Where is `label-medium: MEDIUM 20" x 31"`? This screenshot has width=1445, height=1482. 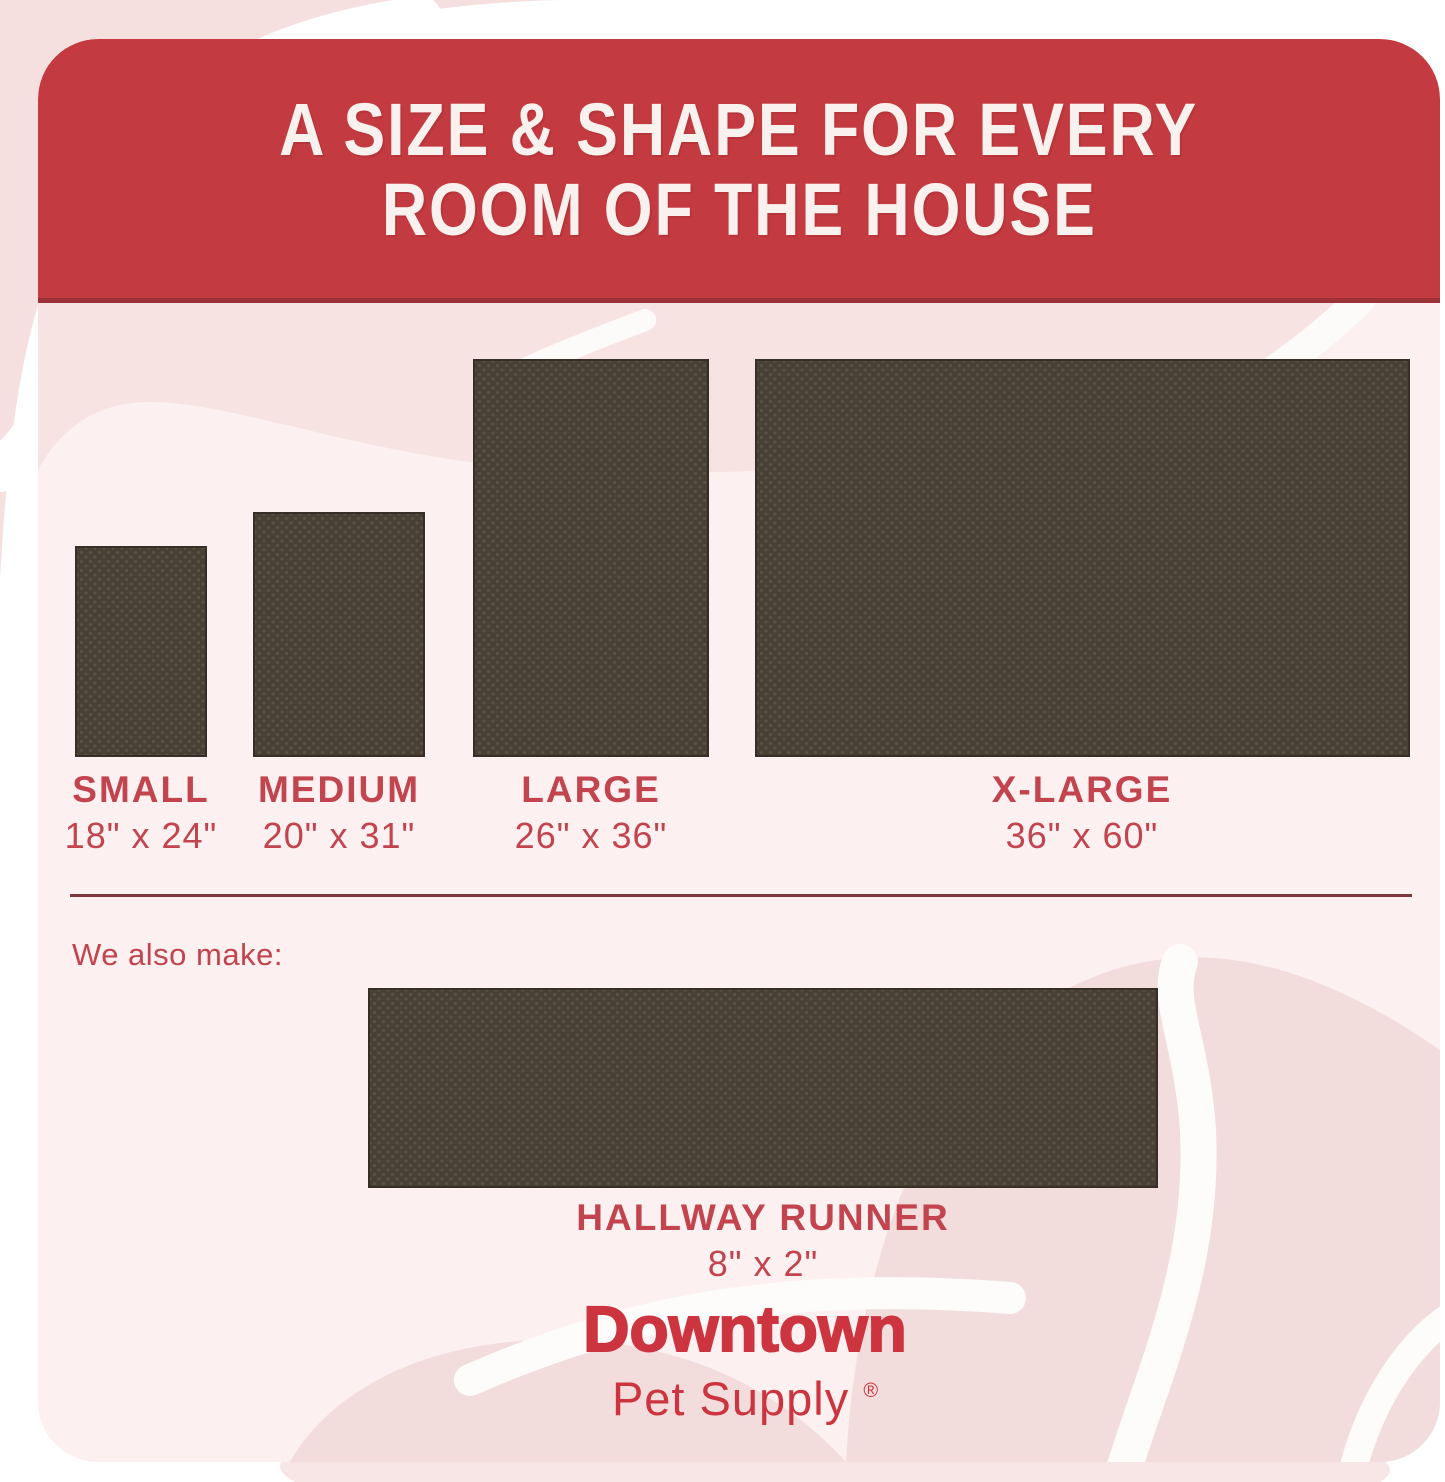 label-medium: MEDIUM 20" x 31" is located at coordinates (339, 813).